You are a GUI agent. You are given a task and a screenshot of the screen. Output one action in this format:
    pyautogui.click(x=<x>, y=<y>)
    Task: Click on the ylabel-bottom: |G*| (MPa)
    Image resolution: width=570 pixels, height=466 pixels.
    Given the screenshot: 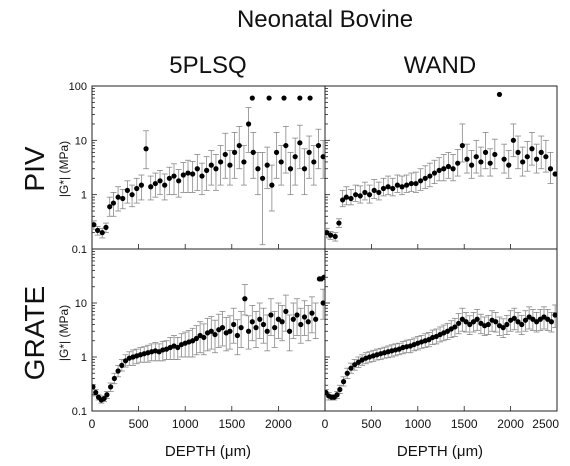 What is the action you would take?
    pyautogui.click(x=64, y=333)
    